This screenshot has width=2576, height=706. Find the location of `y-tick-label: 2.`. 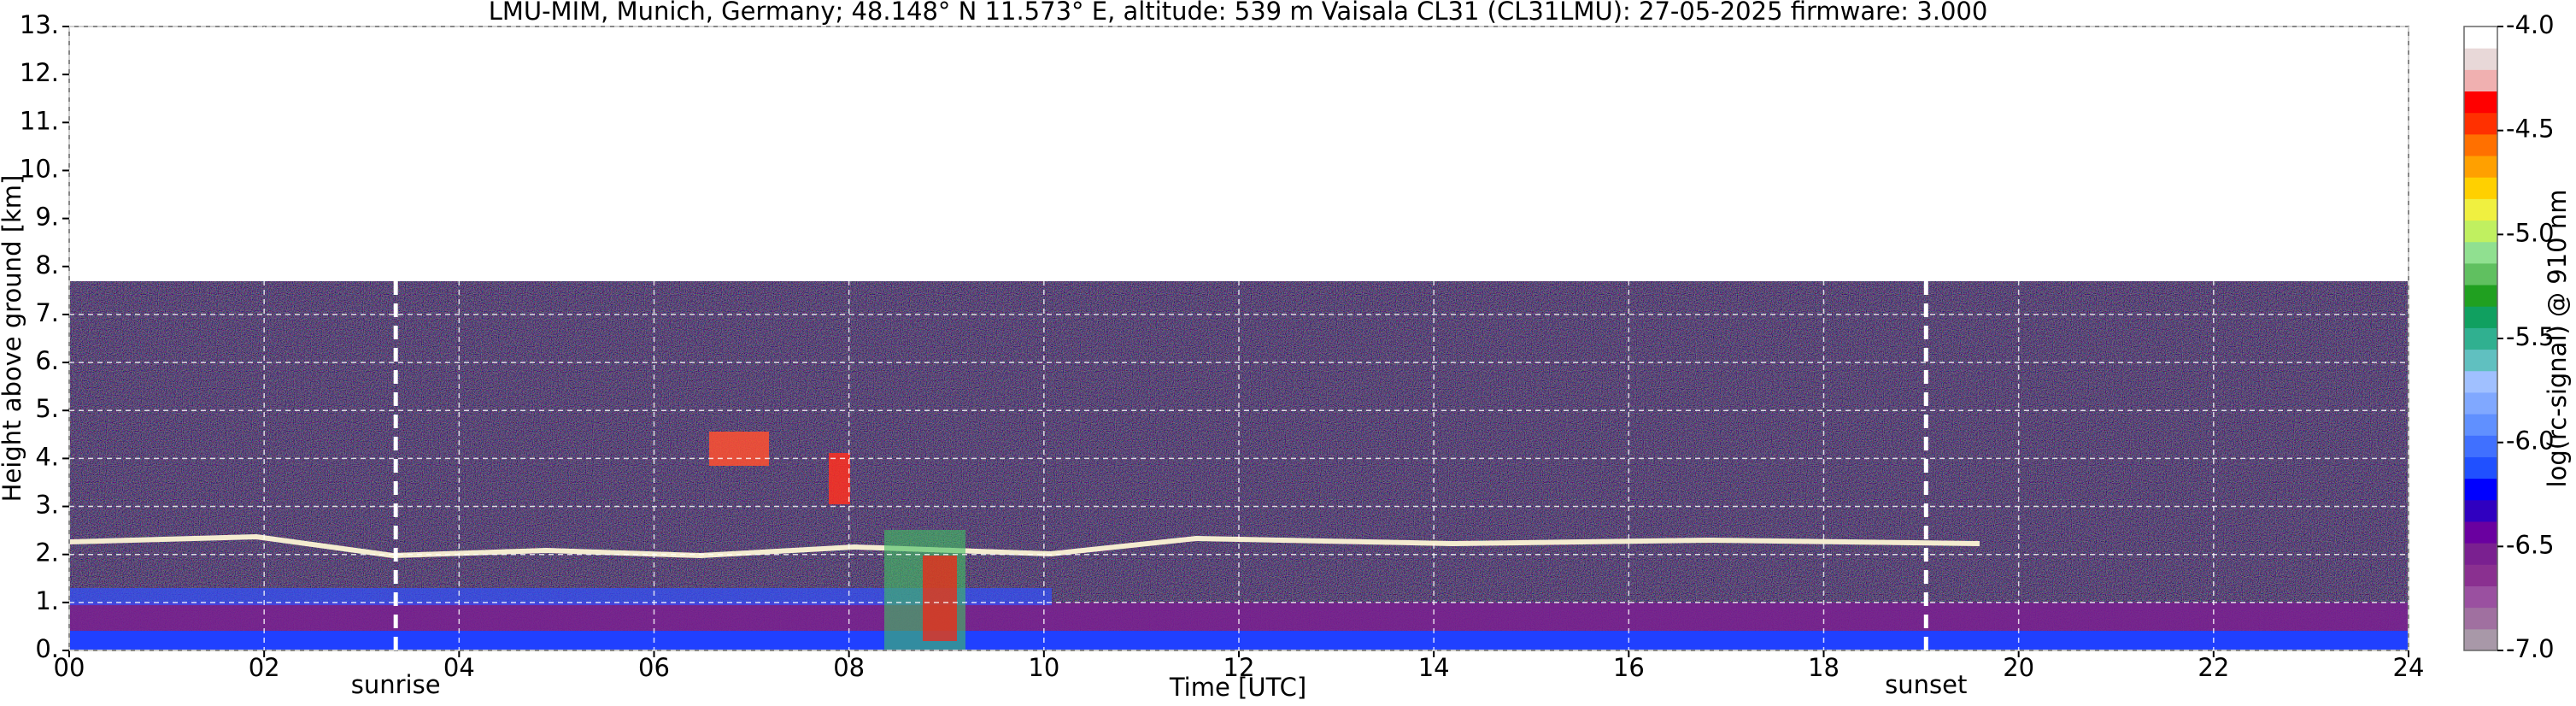

y-tick-label: 2. is located at coordinates (47, 553).